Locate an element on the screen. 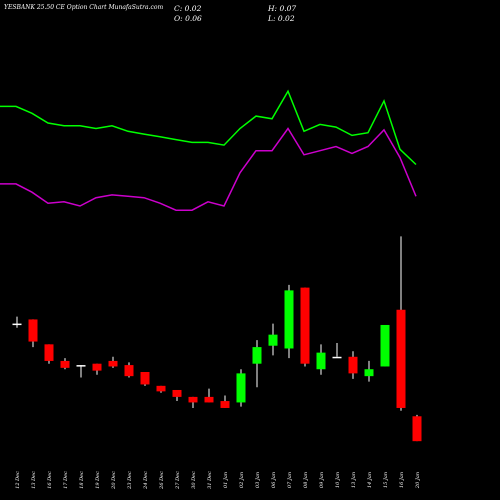  x-tick-label: 06 Jan is located at coordinates (274, 480).